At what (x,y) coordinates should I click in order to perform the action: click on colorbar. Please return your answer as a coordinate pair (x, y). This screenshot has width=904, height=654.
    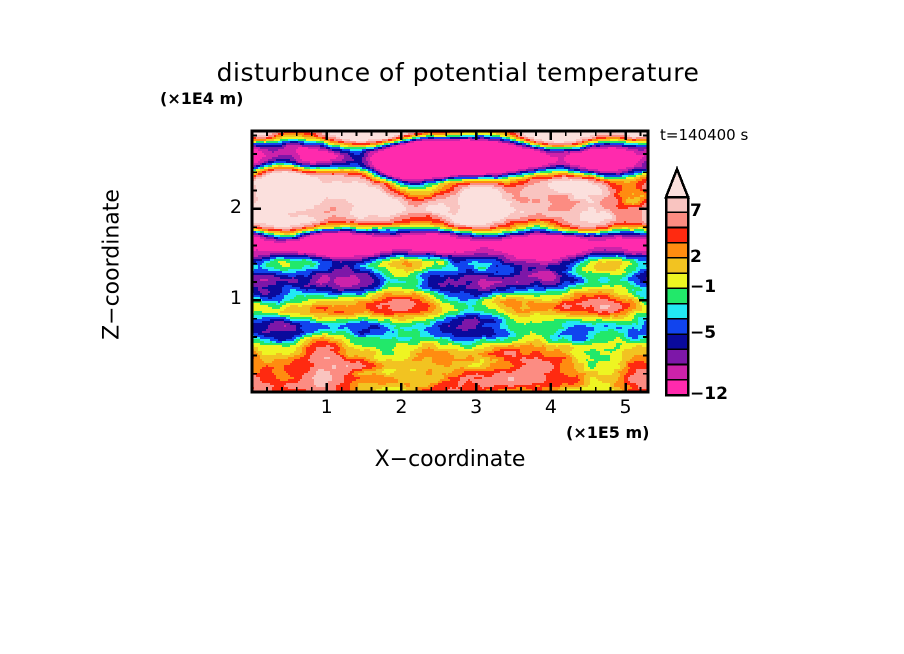
    Looking at the image, I should click on (677, 281).